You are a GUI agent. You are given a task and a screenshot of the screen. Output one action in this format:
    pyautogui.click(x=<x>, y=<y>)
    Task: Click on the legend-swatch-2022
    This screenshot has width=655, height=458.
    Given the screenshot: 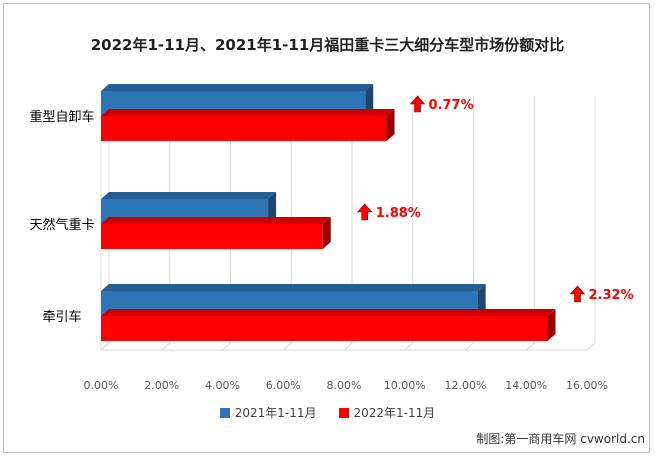 What is the action you would take?
    pyautogui.click(x=343, y=412)
    